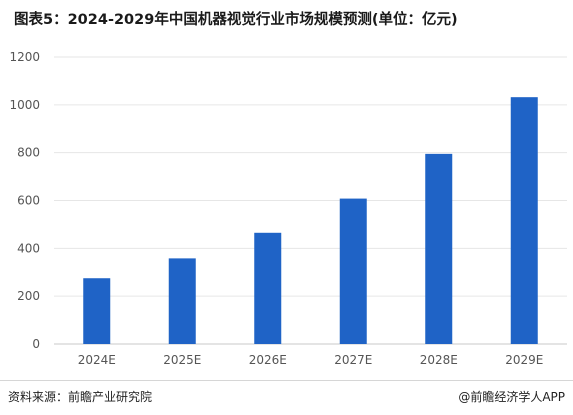 The width and height of the screenshot is (573, 415). What do you see at coordinates (28, 296) in the screenshot?
I see `y-tick-label: 200` at bounding box center [28, 296].